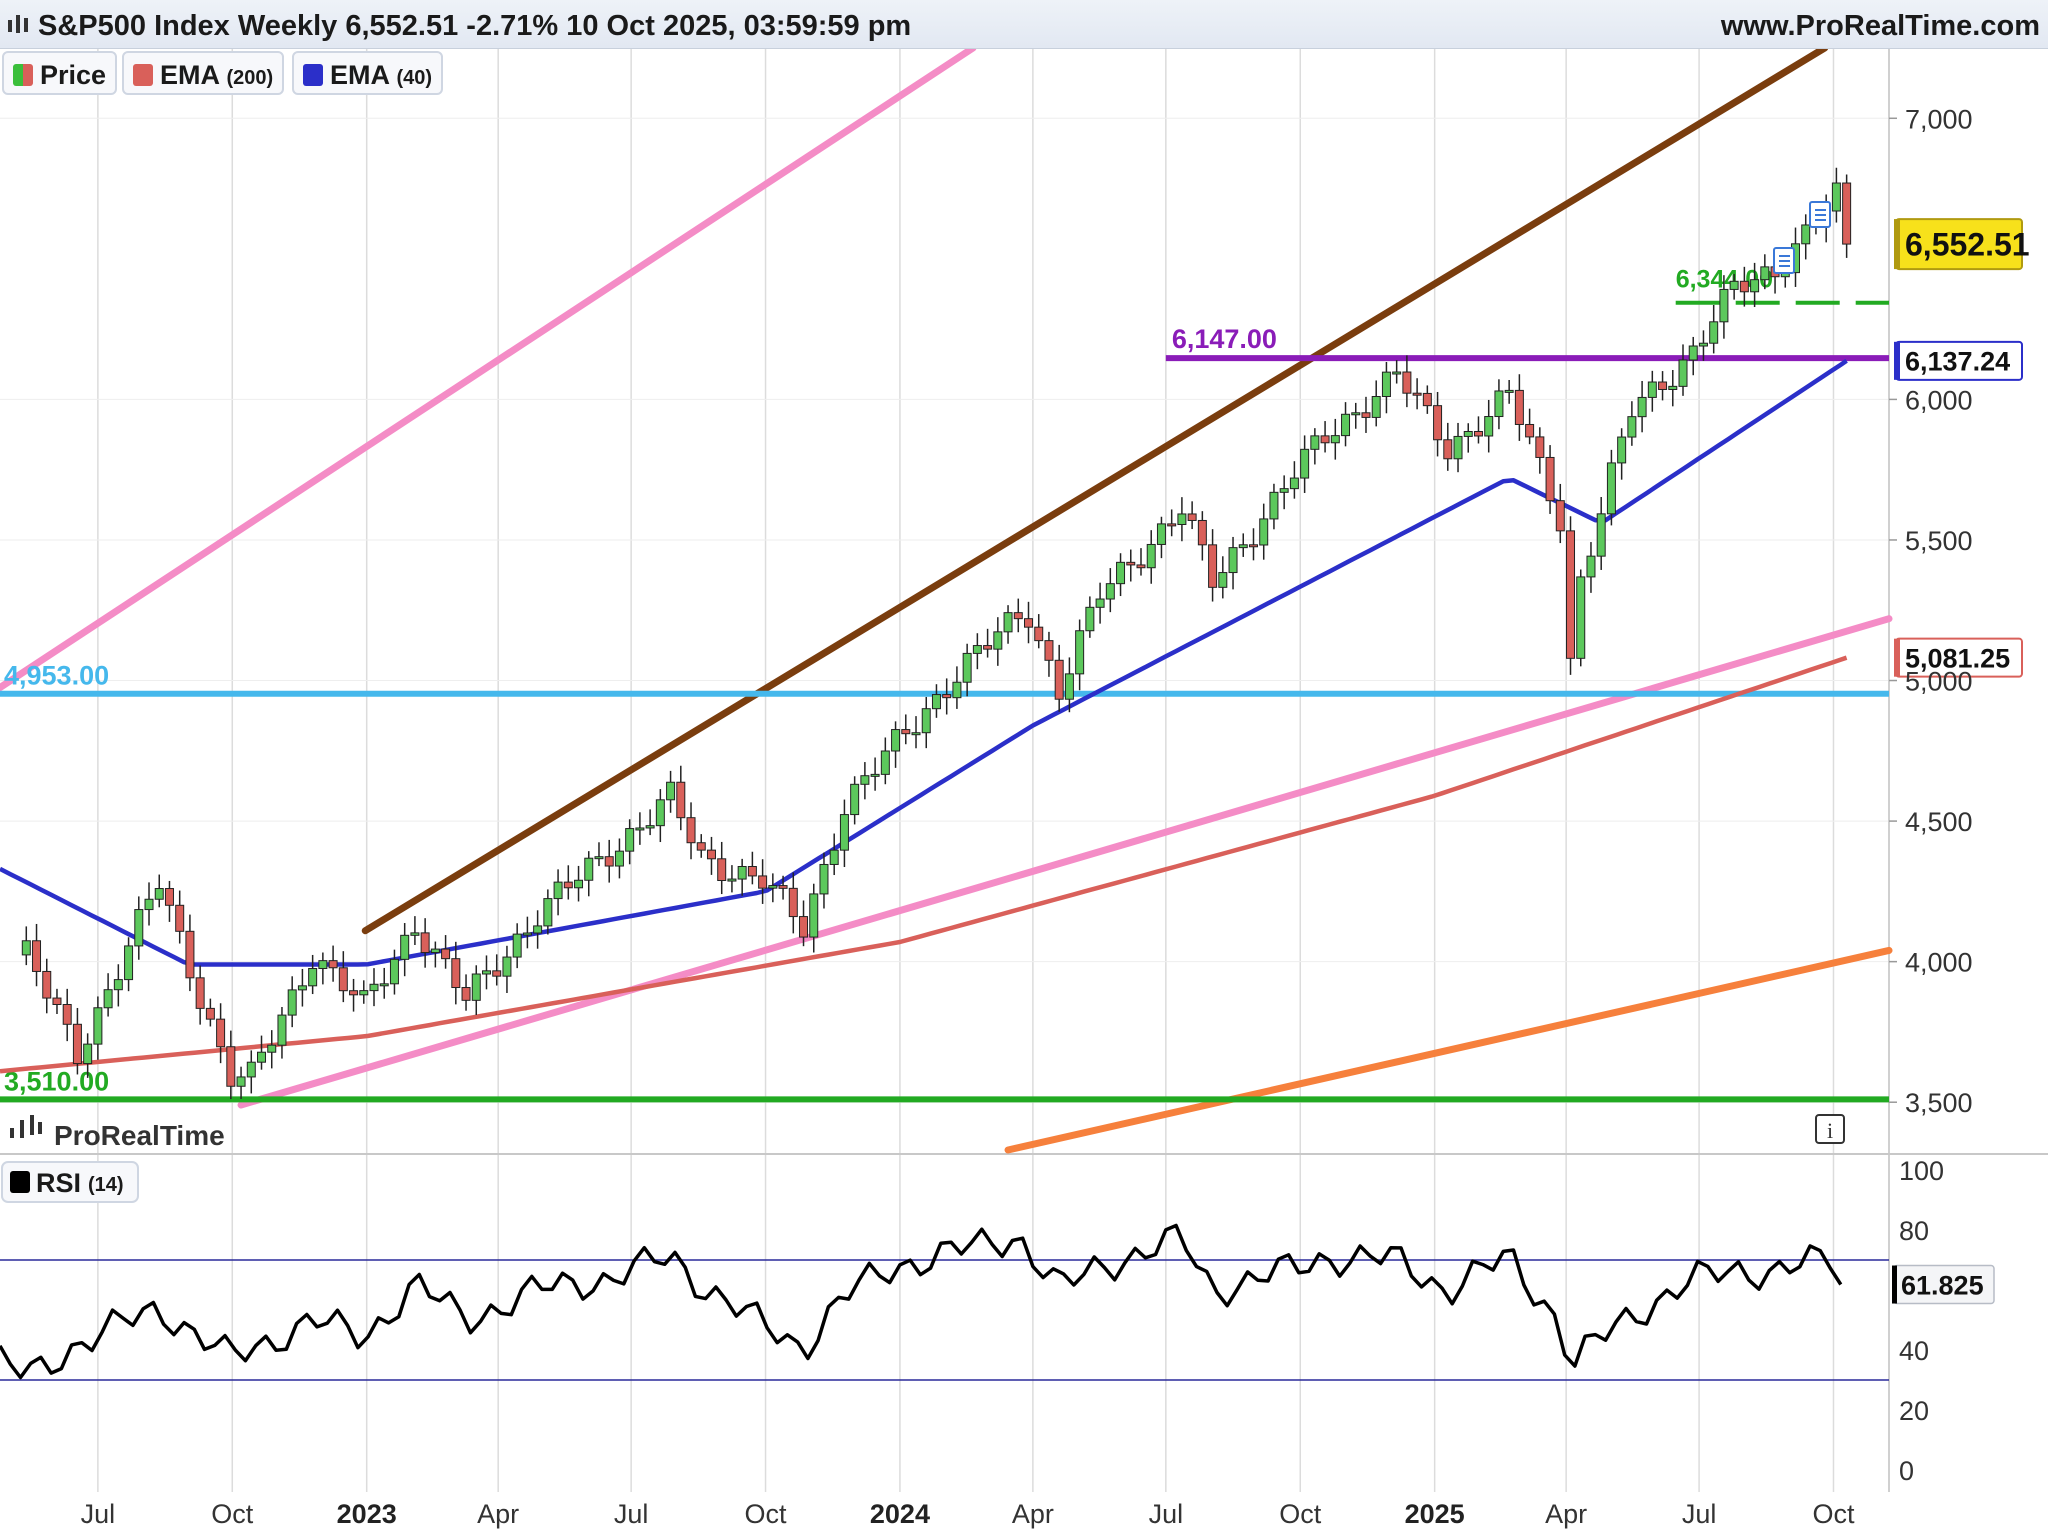  I want to click on rsi-tick-label: 40, so click(1914, 1351).